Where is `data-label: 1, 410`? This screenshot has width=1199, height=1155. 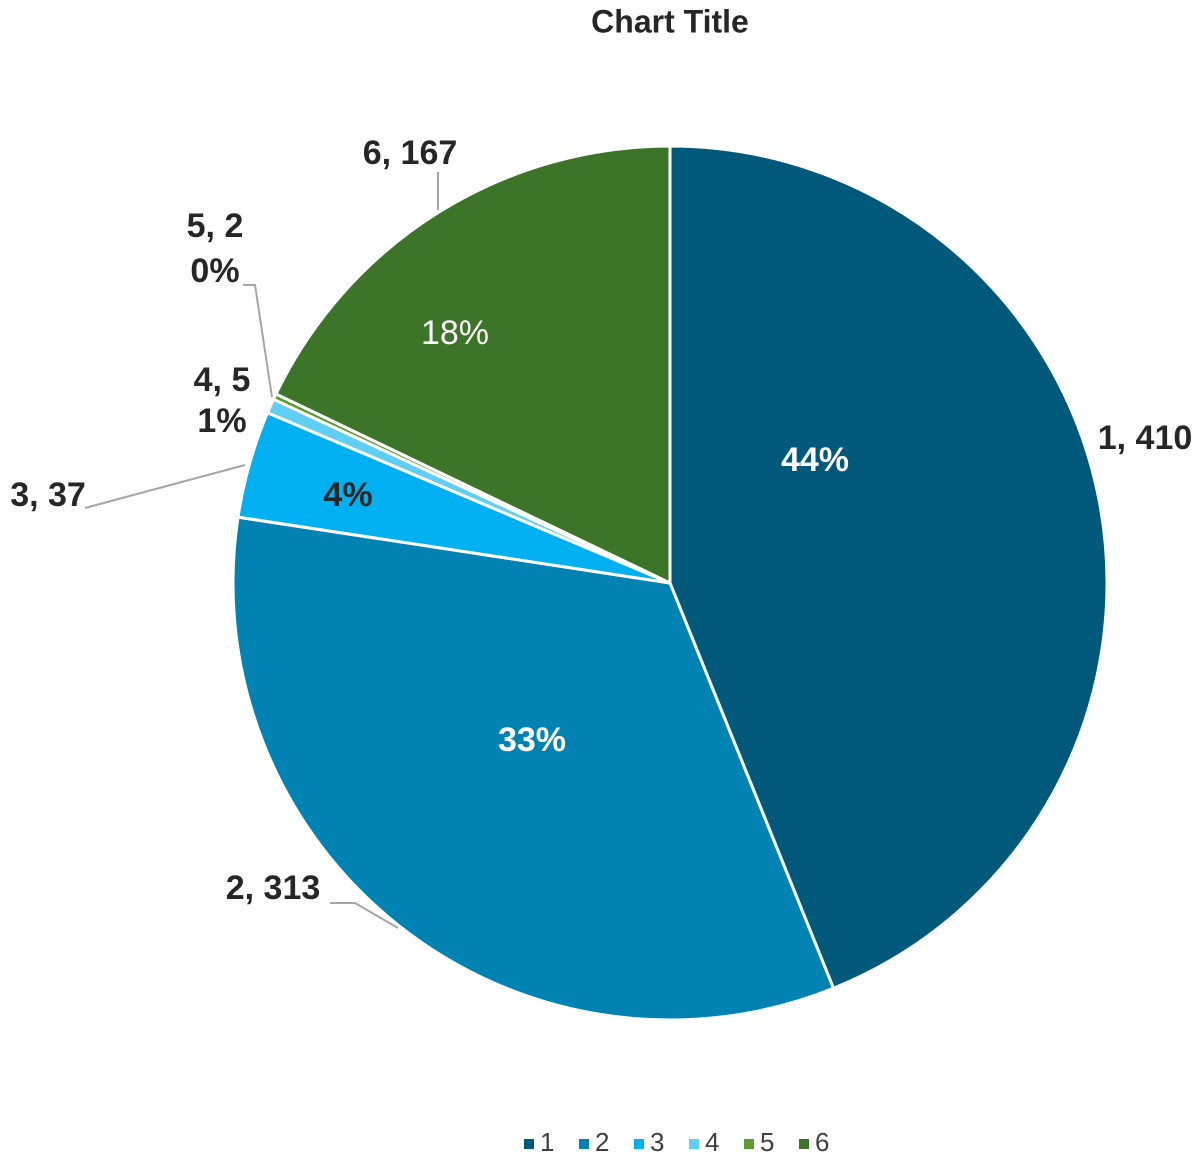
data-label: 1, 410 is located at coordinates (1145, 438).